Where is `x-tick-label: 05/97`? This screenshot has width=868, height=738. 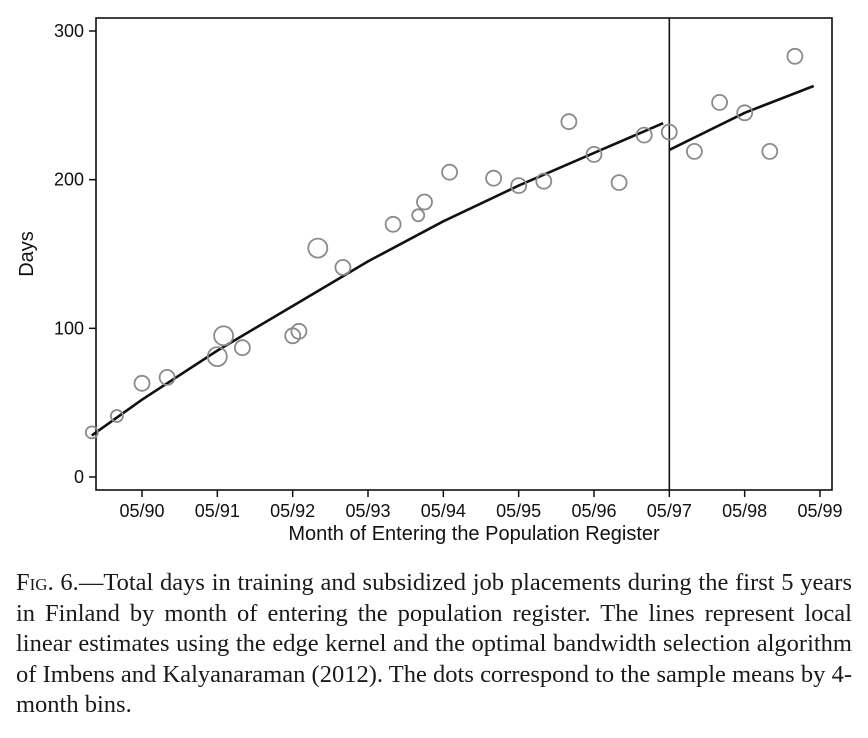 x-tick-label: 05/97 is located at coordinates (669, 511).